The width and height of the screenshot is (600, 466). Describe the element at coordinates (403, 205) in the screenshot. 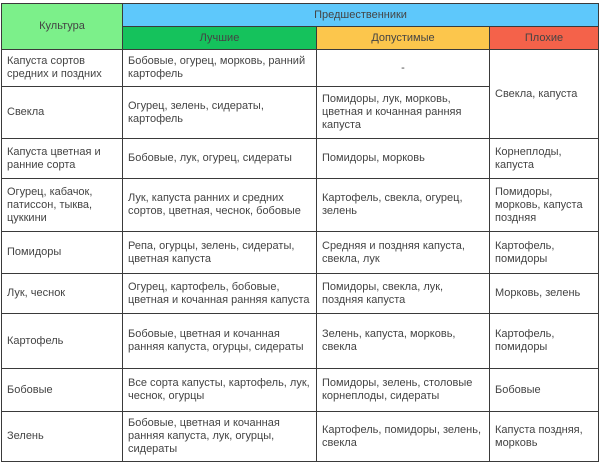

I see `acceptable-cell: Картофель, свекла, огурец, зелень` at that location.